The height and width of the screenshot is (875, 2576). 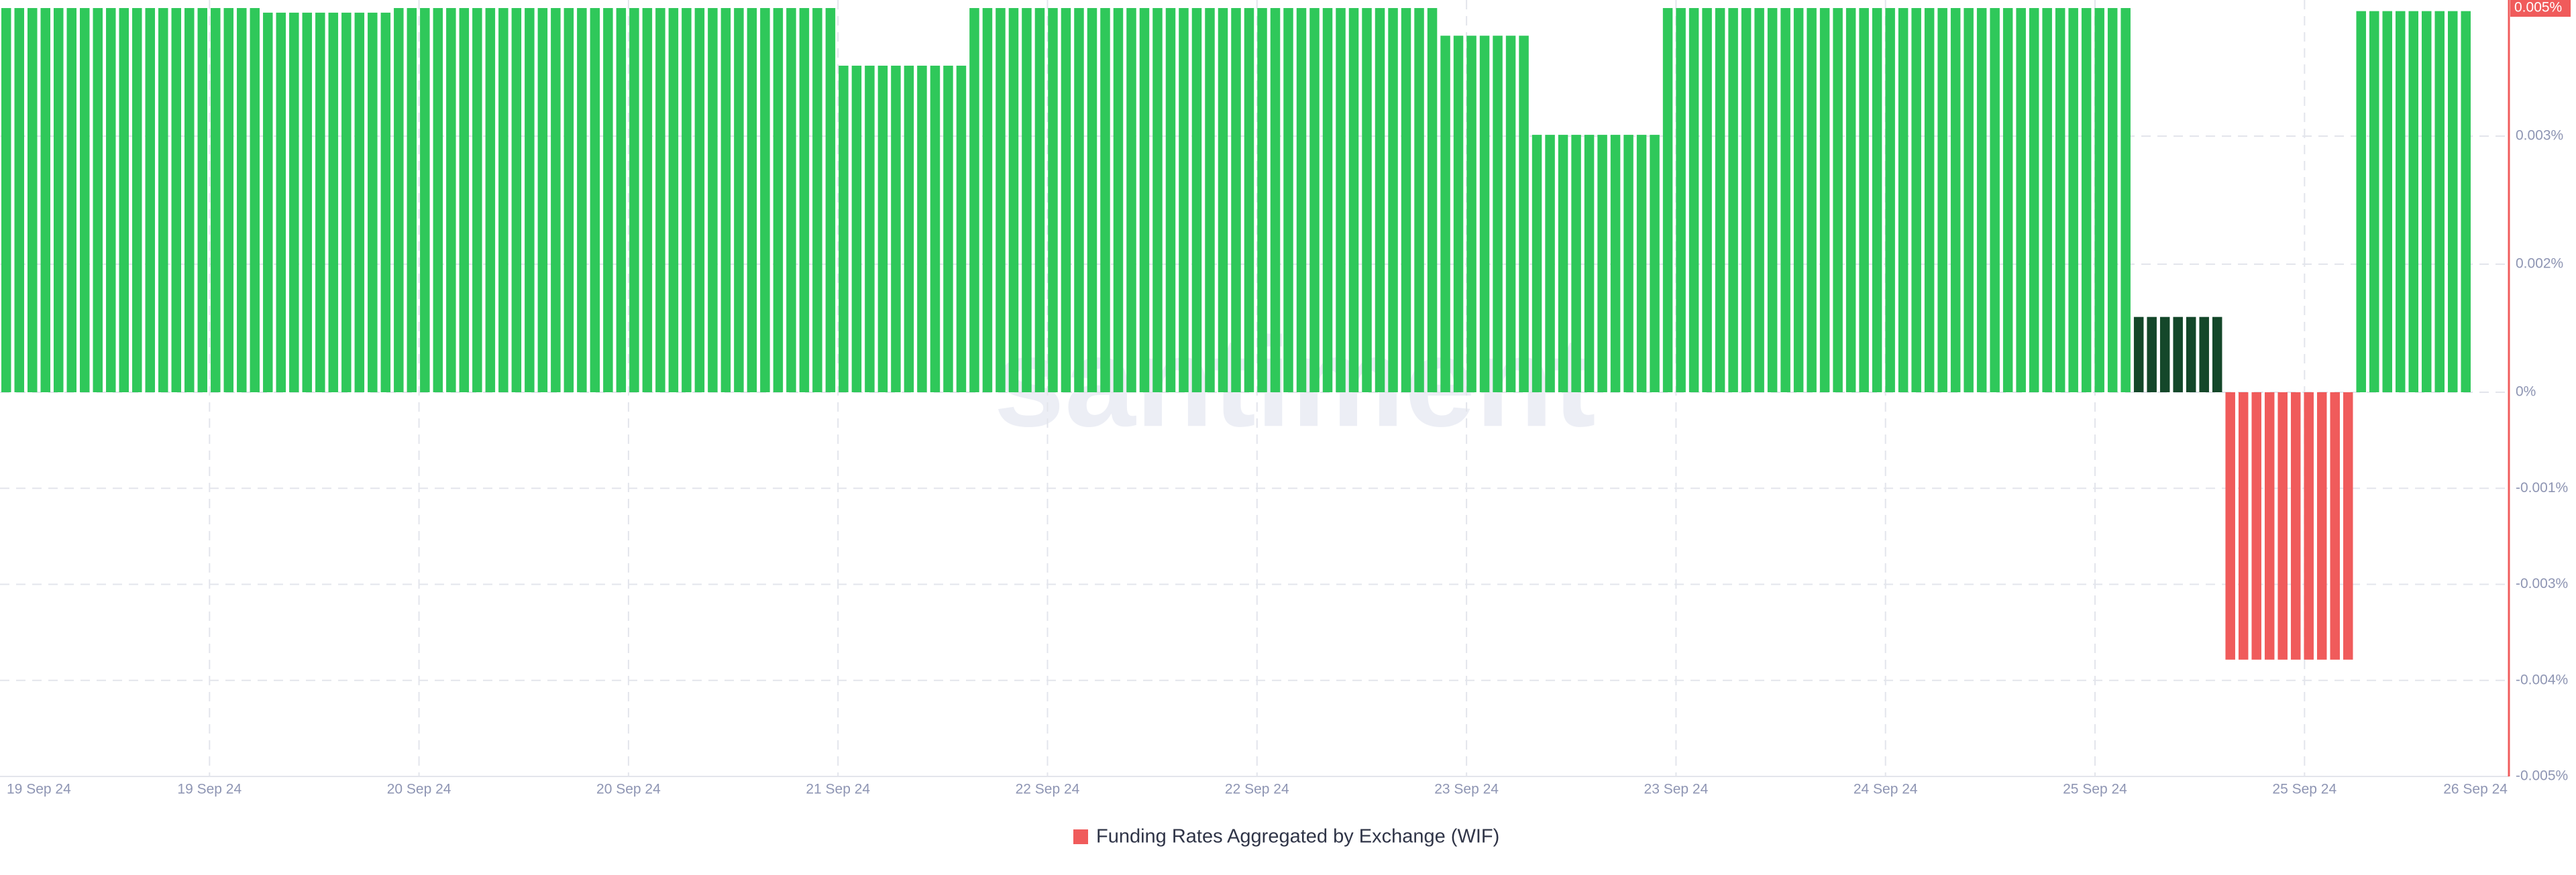 I want to click on tick-highlight, so click(x=2540, y=8).